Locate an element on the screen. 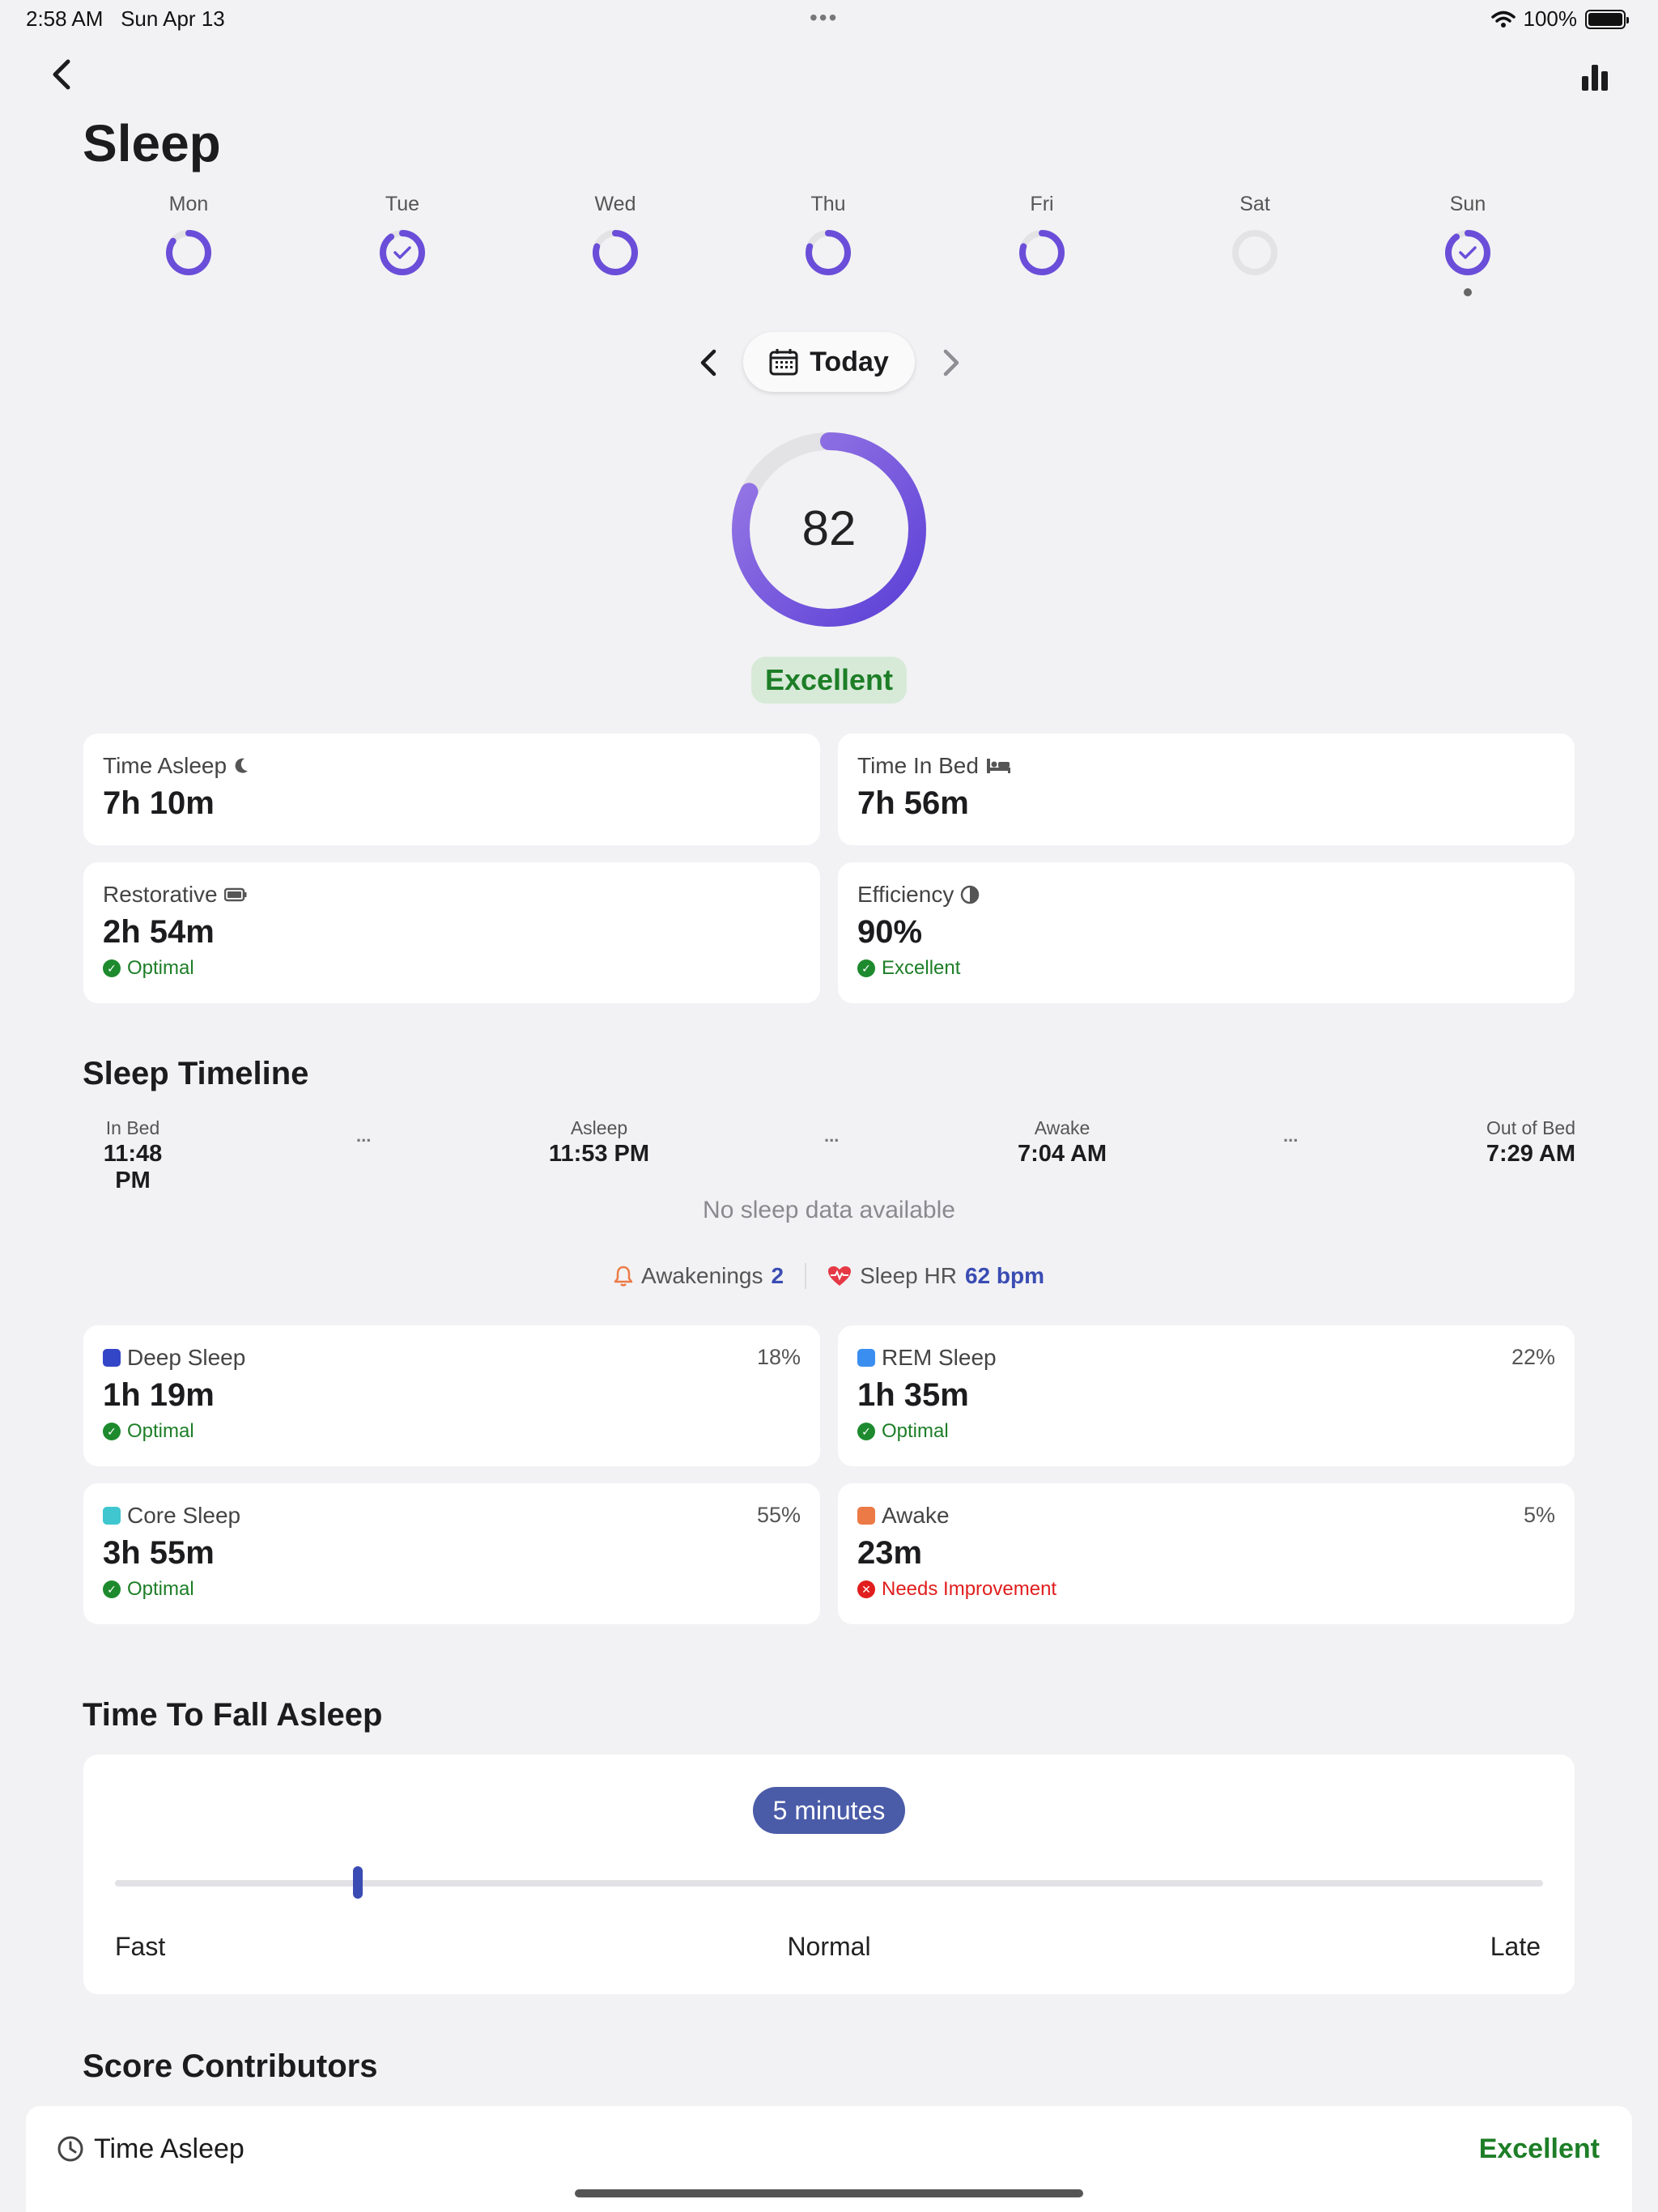  day-mon: Mon is located at coordinates (188, 238).